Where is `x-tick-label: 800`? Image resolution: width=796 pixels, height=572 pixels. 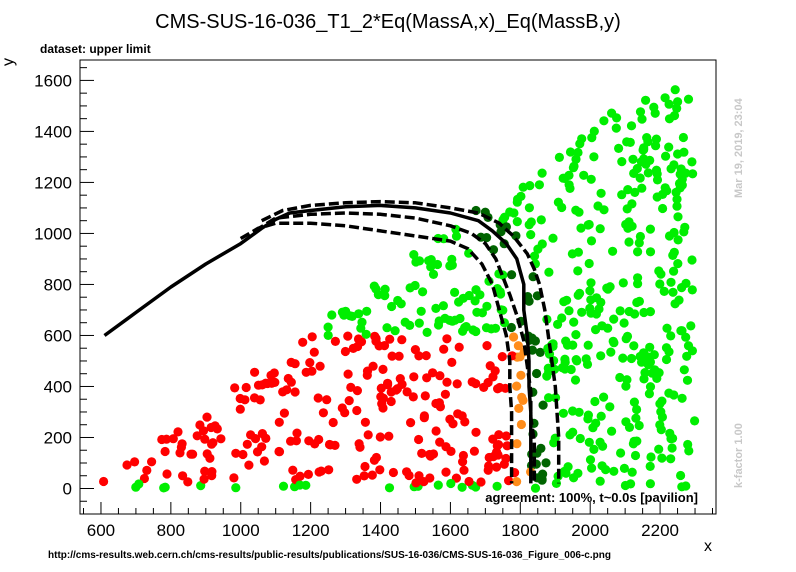 x-tick-label: 800 is located at coordinates (171, 530).